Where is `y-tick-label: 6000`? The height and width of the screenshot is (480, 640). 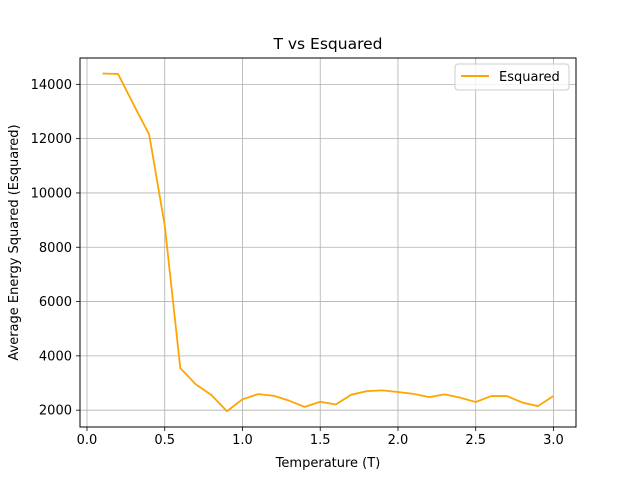 y-tick-label: 6000 is located at coordinates (55, 302).